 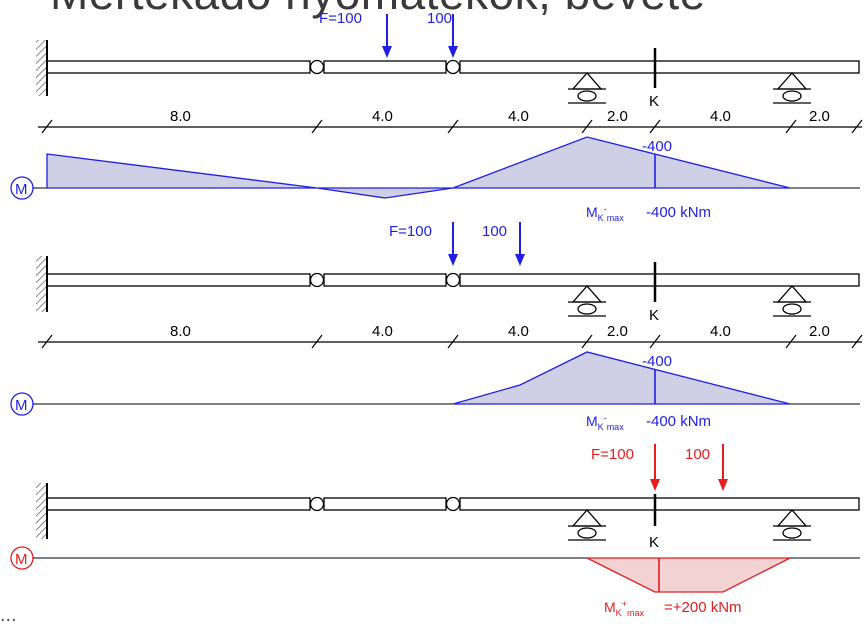 What do you see at coordinates (703, 607) in the screenshot?
I see `svg-text: =+200 kNm` at bounding box center [703, 607].